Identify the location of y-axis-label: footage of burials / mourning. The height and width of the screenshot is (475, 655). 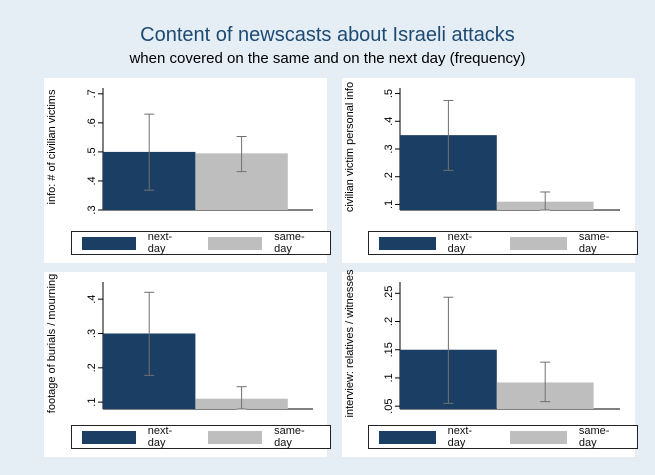
(52, 343).